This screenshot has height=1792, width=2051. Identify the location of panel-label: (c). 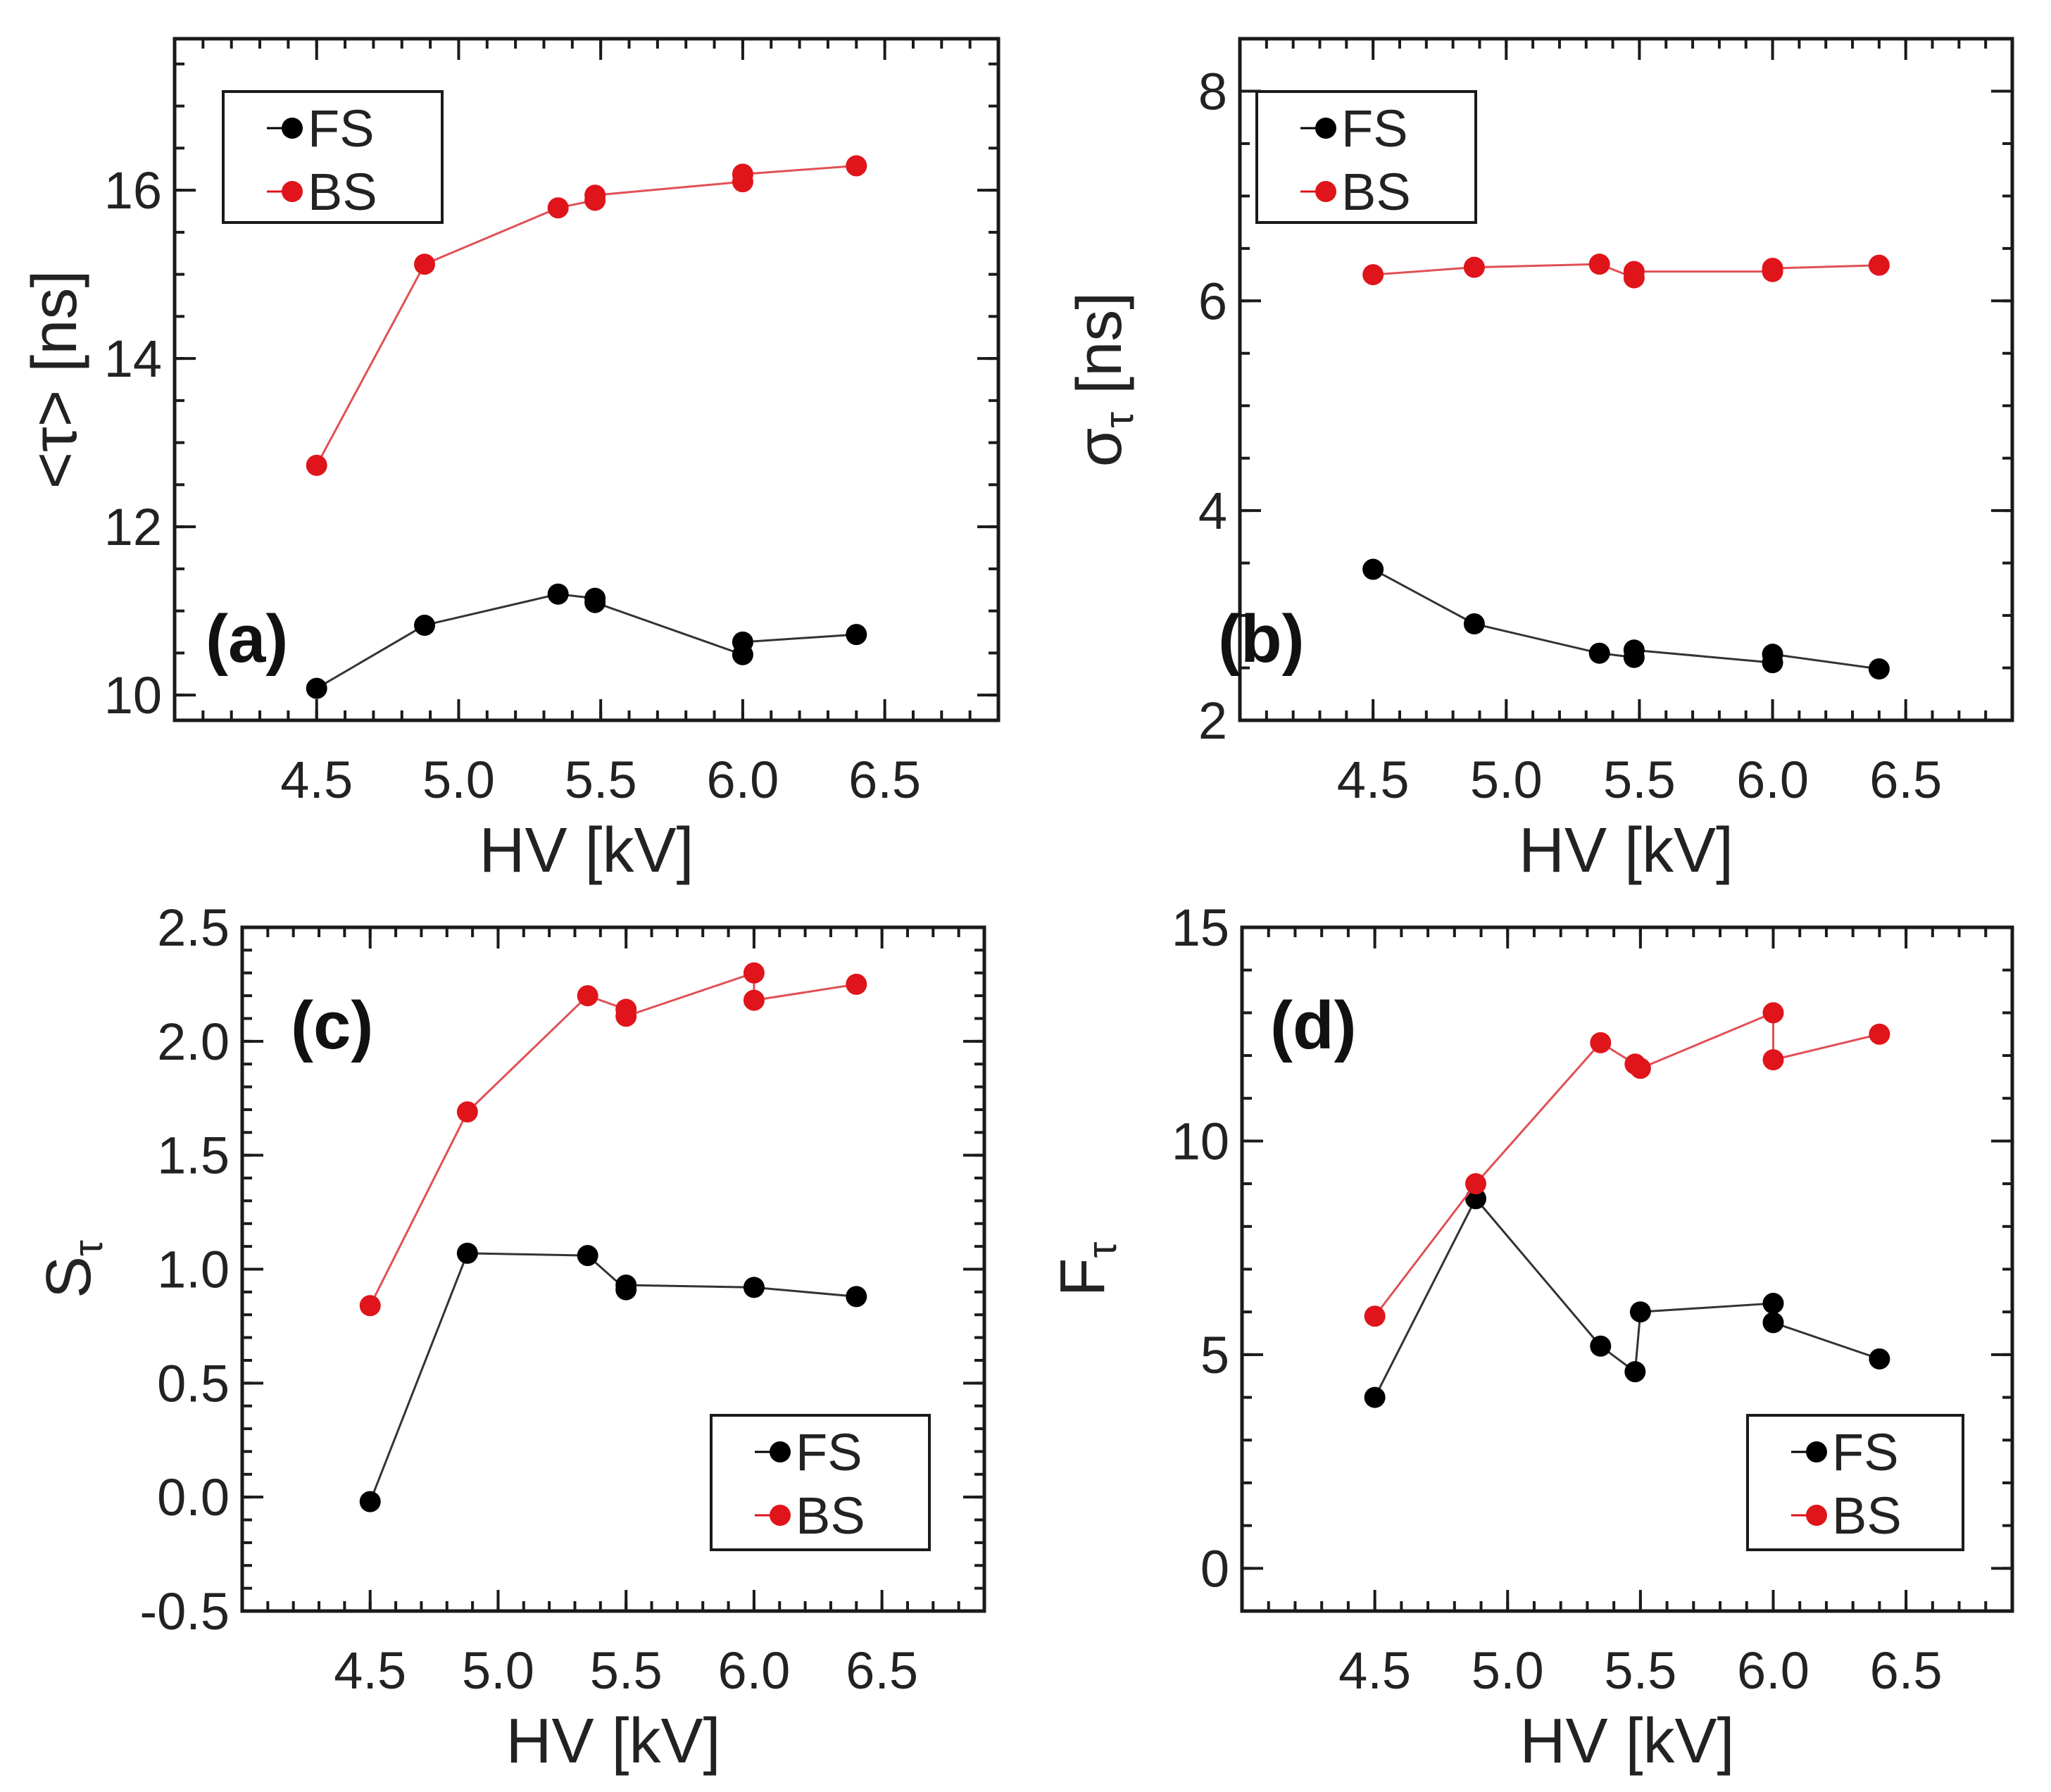
(332, 1025).